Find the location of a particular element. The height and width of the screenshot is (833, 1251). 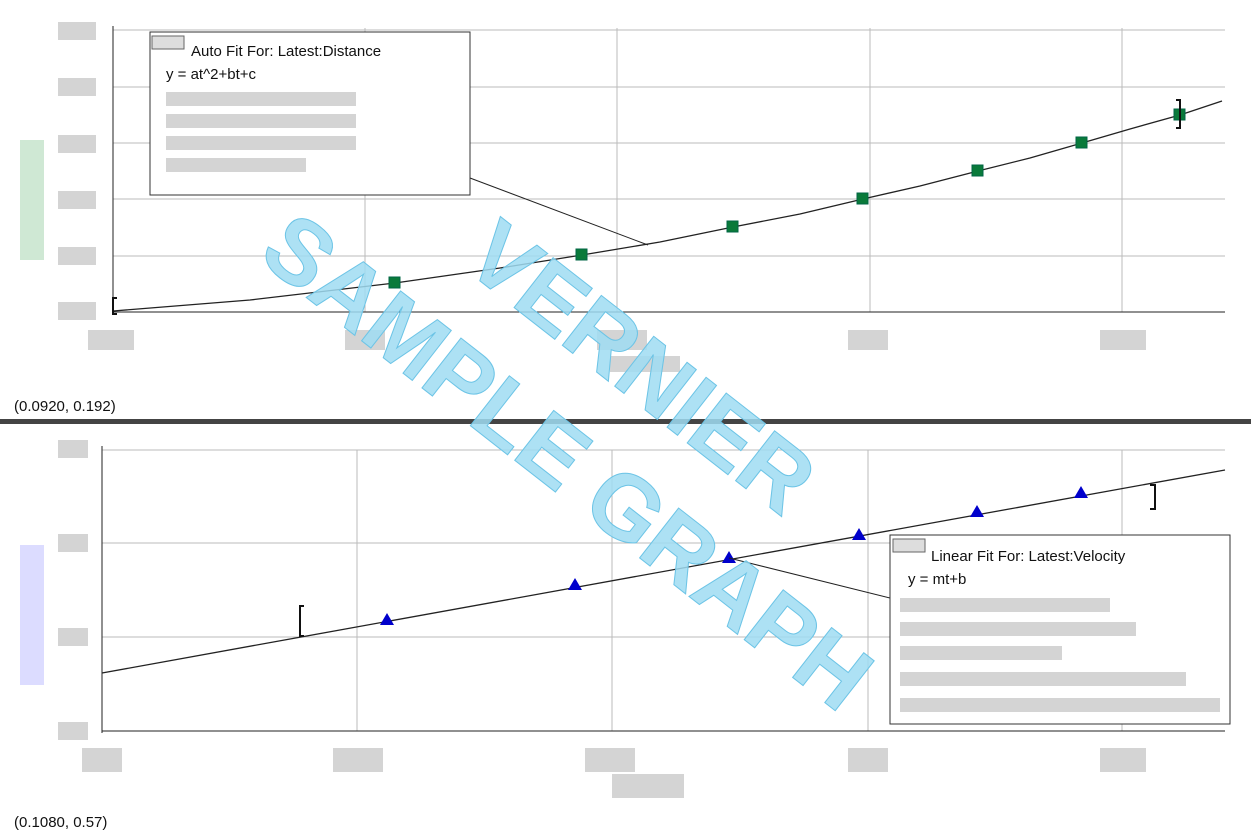

fit-equation: y = mt+b is located at coordinates (937, 579).